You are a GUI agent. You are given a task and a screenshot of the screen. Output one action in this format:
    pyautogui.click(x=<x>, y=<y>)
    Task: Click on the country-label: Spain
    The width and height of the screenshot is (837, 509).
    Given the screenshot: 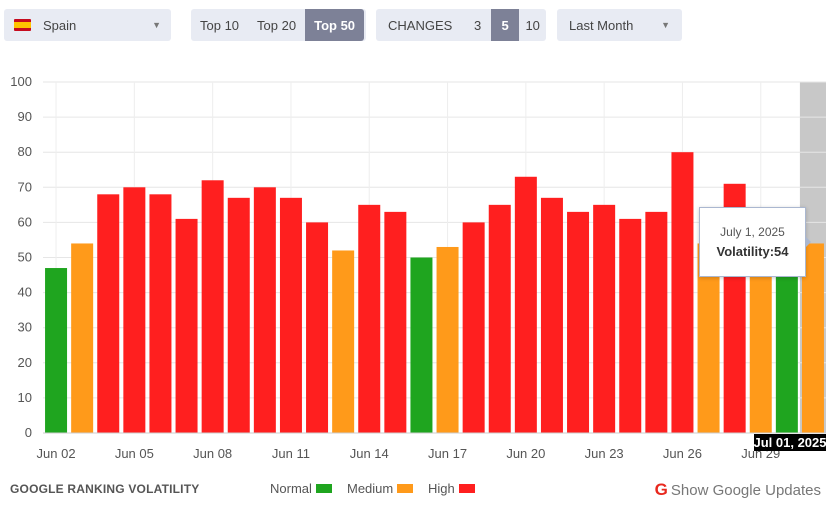 What is the action you would take?
    pyautogui.click(x=60, y=25)
    